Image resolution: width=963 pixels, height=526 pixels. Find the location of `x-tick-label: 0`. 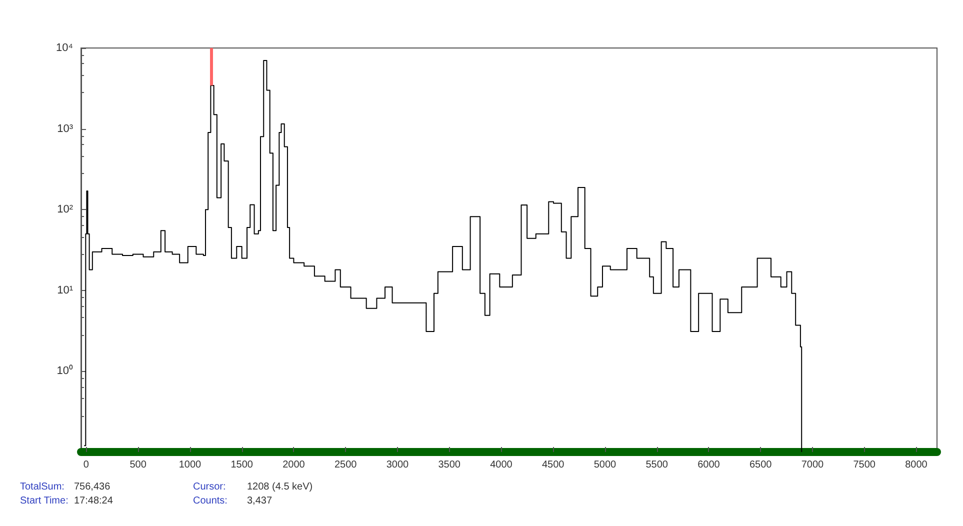

x-tick-label: 0 is located at coordinates (86, 465).